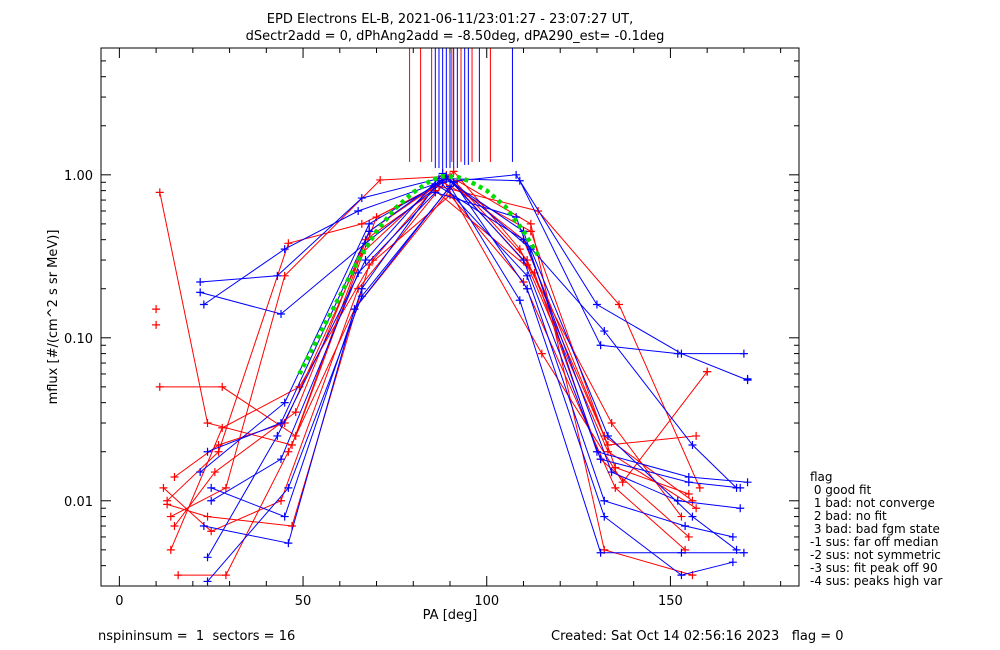  Describe the element at coordinates (472, 266) in the screenshot. I see `series-line` at that location.